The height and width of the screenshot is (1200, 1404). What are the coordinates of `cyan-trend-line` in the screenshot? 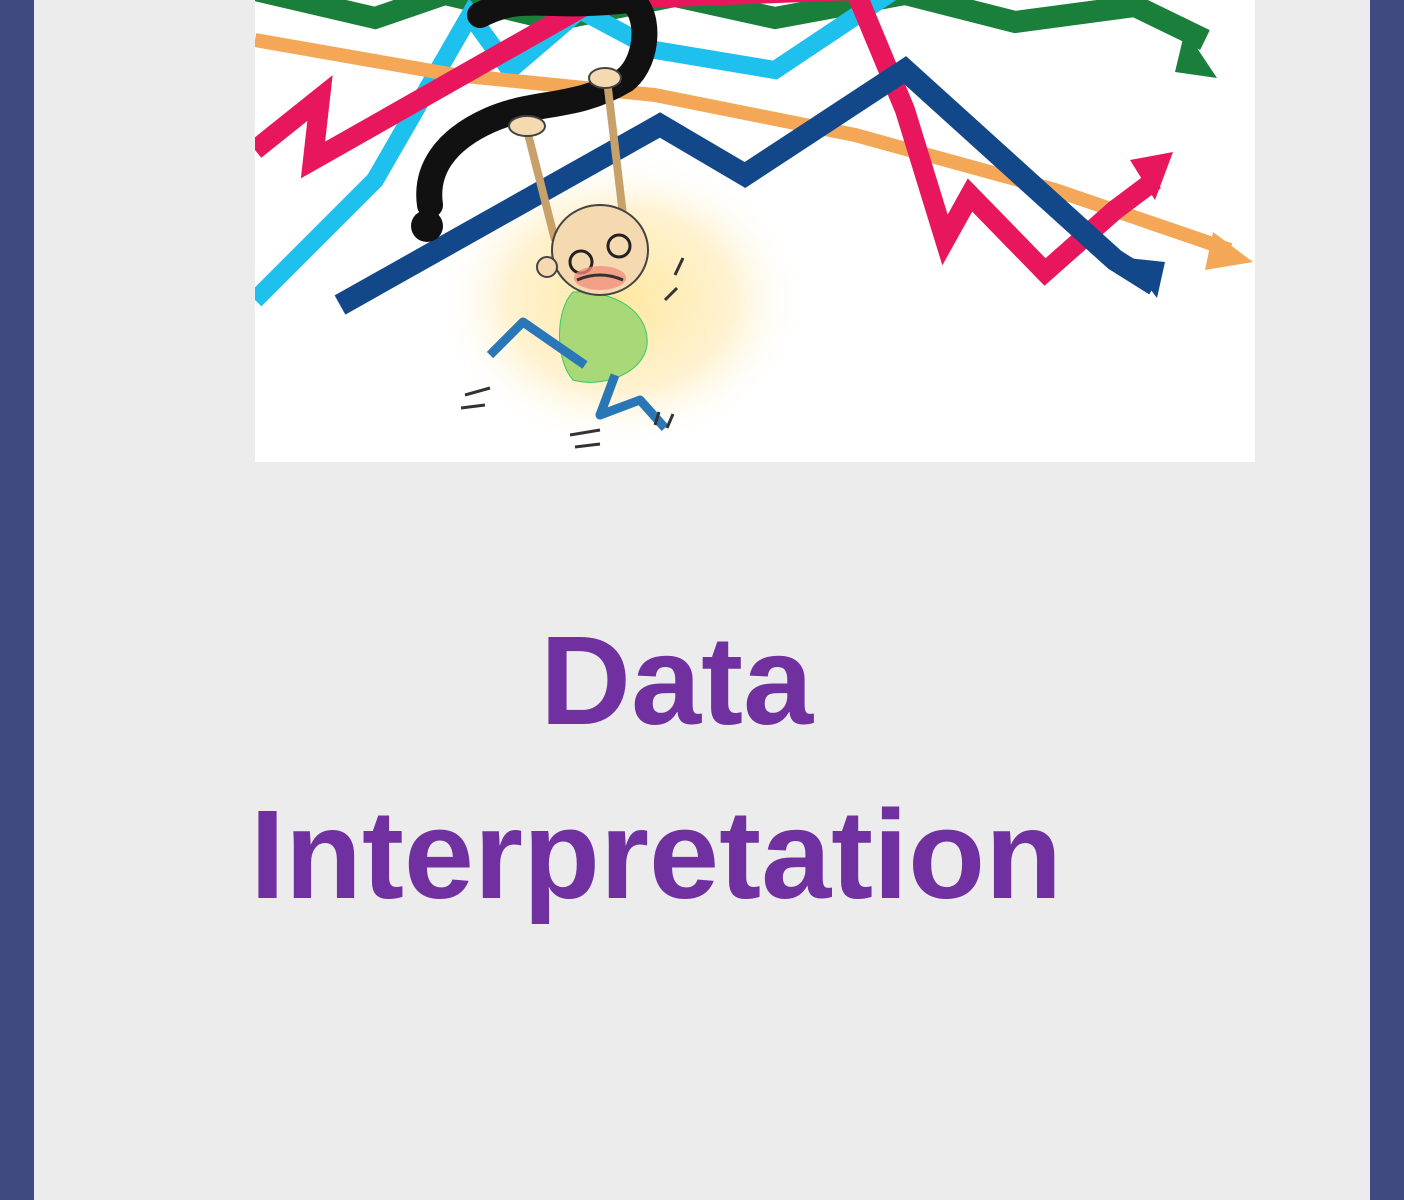 It's located at (576, 153).